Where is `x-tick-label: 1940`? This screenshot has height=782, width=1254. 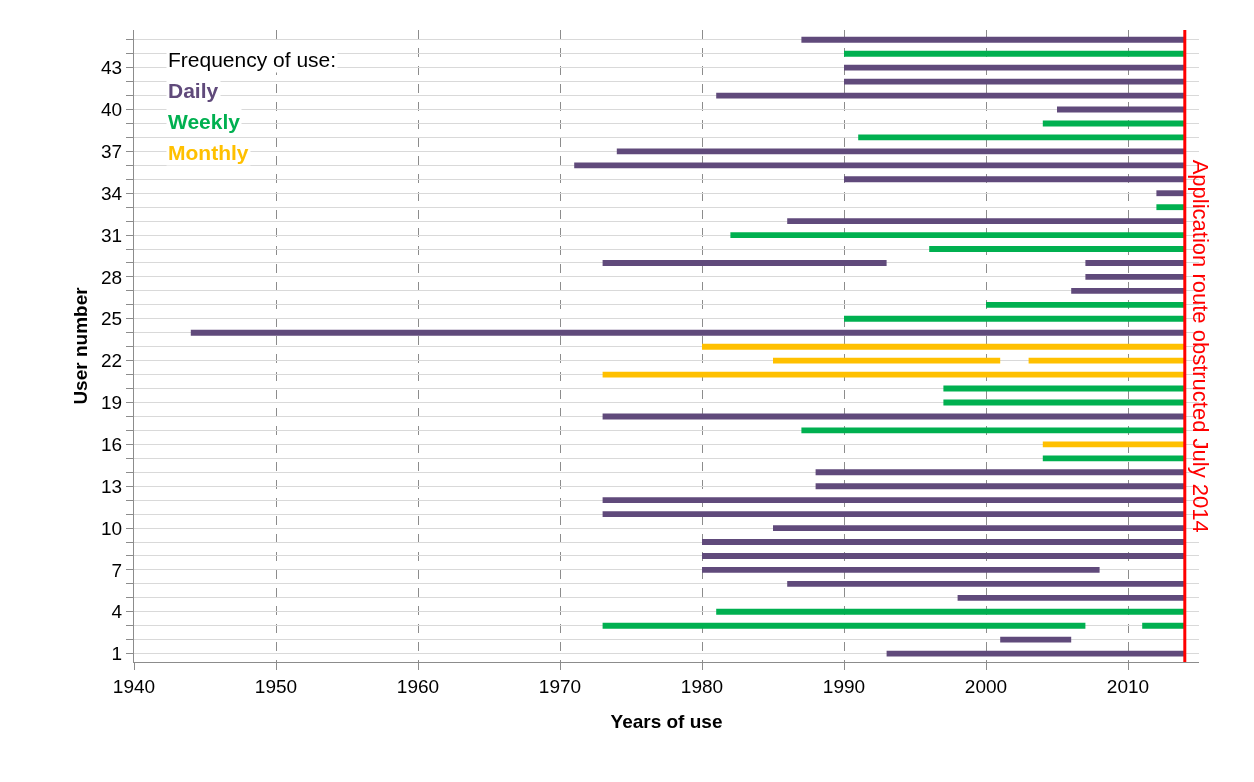
x-tick-label: 1940 is located at coordinates (134, 686).